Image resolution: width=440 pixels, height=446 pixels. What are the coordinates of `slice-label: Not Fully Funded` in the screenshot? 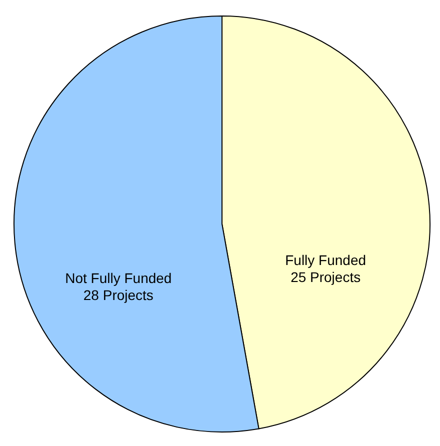 It's located at (118, 278).